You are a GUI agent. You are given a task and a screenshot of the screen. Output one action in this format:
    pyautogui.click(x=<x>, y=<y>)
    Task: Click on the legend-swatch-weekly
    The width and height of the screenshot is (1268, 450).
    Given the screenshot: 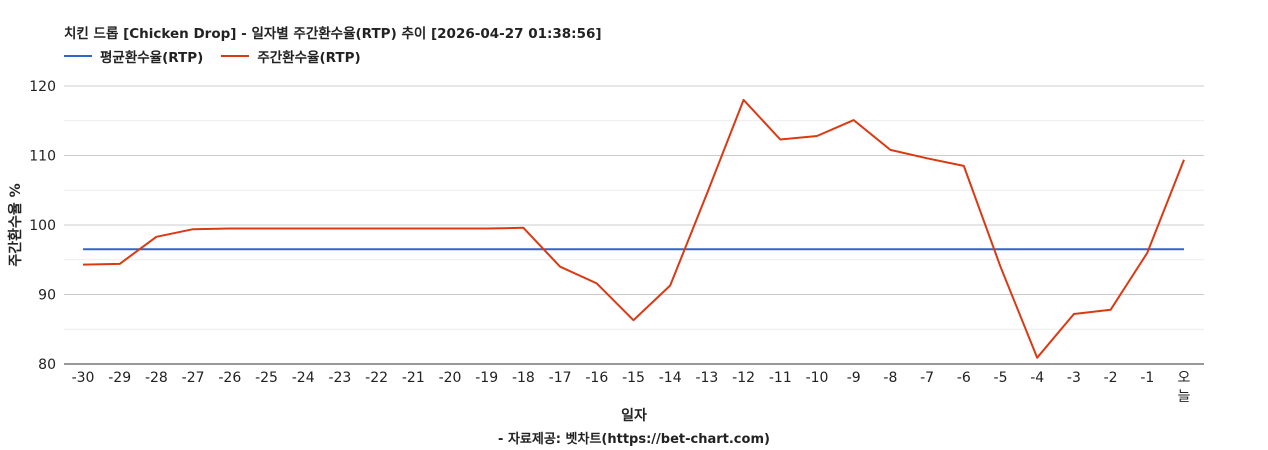 What is the action you would take?
    pyautogui.click(x=235, y=56)
    